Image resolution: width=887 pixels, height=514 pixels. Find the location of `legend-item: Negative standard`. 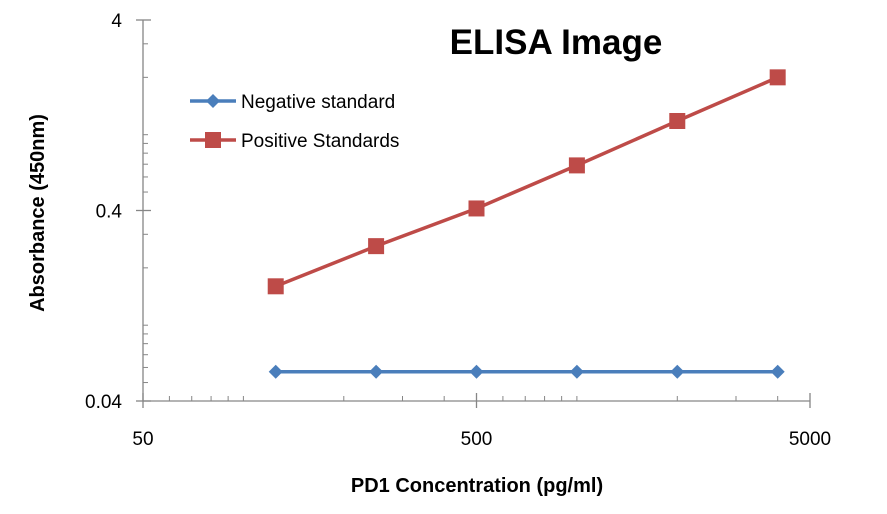

legend-item: Negative standard is located at coordinates (292, 102).